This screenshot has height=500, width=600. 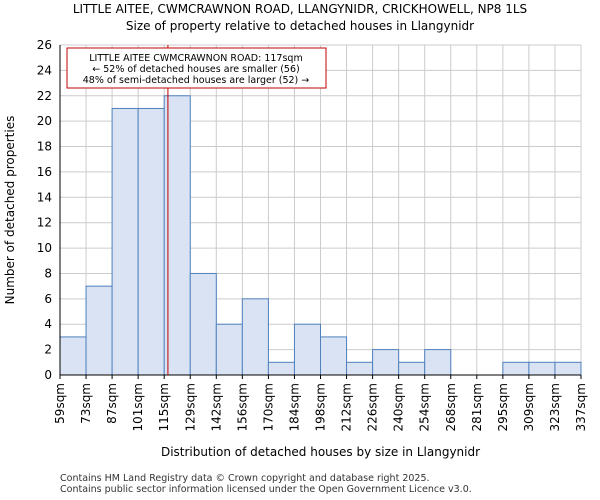 I want to click on annotation-box, so click(x=196, y=68).